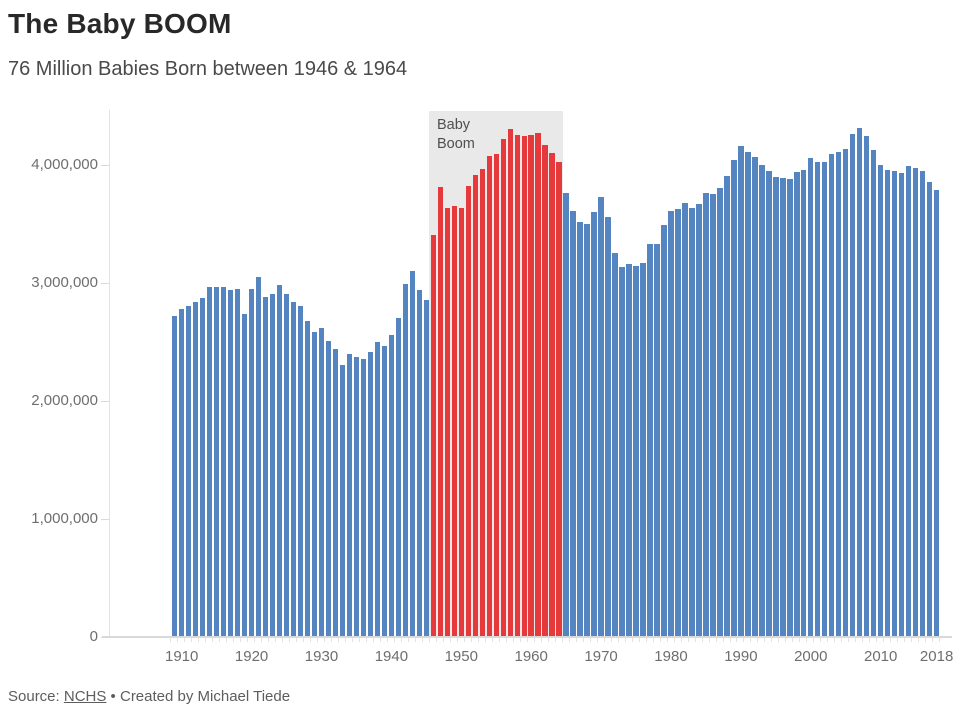 This screenshot has height=720, width=970. Describe the element at coordinates (538, 385) in the screenshot. I see `bar-1961` at that location.